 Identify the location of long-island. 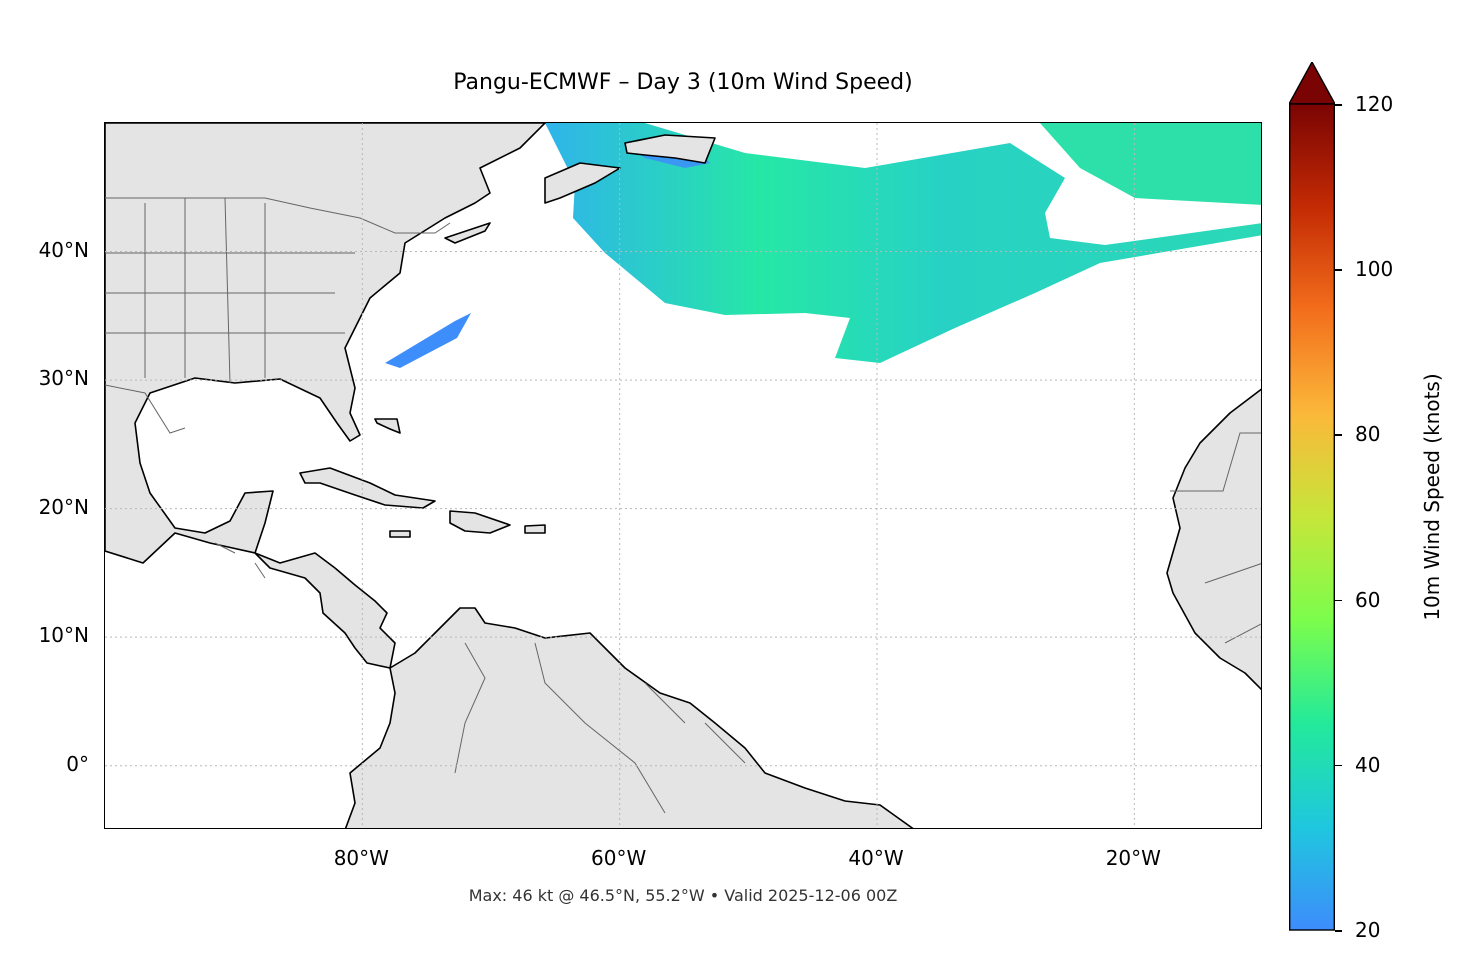
(467, 233).